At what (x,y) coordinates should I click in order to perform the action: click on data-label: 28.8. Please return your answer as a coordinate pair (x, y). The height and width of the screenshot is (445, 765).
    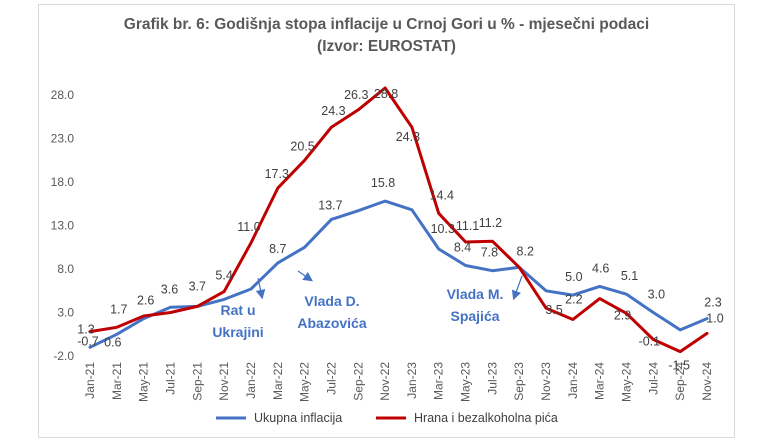
    Looking at the image, I should click on (386, 94).